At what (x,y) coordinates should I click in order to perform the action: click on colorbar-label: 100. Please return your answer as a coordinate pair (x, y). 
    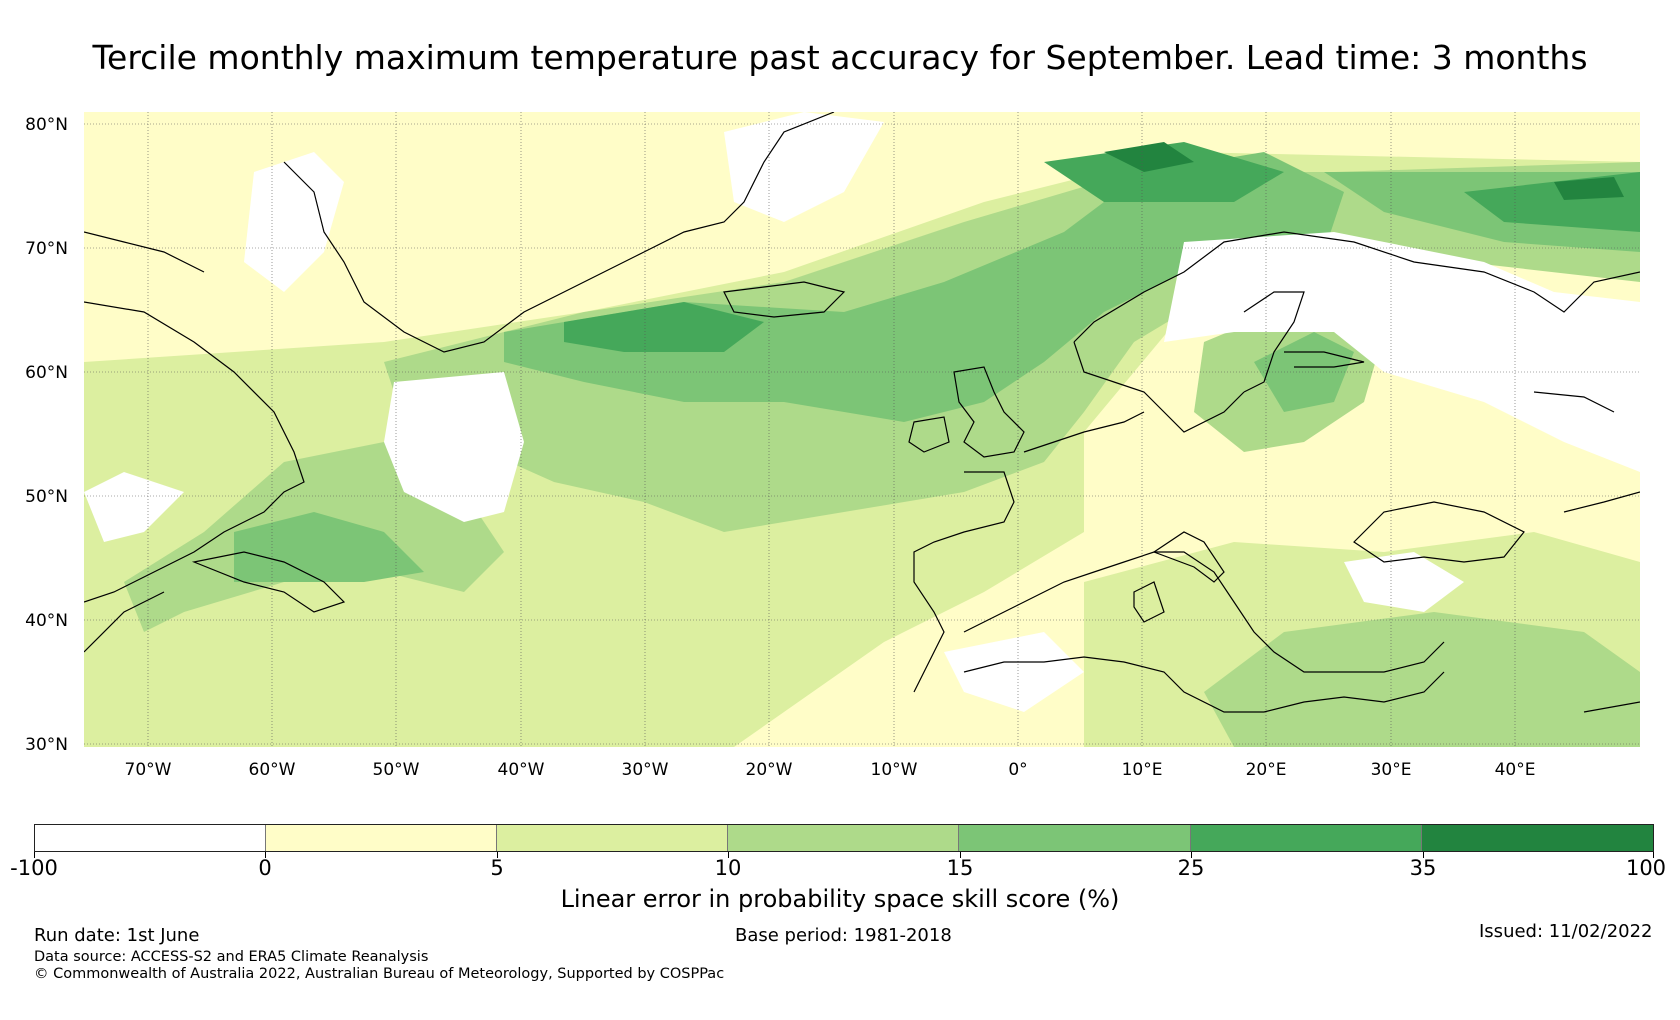
    Looking at the image, I should click on (1646, 868).